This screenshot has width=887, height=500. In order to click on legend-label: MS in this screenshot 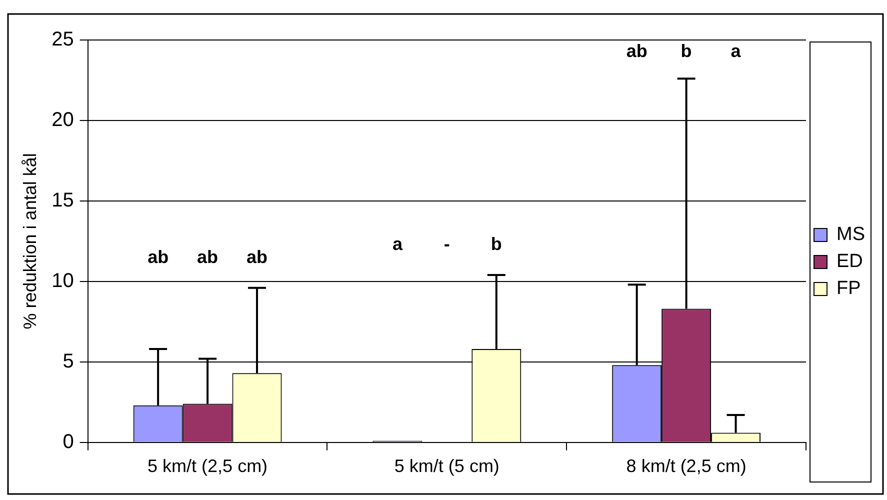, I will do `click(850, 235)`.